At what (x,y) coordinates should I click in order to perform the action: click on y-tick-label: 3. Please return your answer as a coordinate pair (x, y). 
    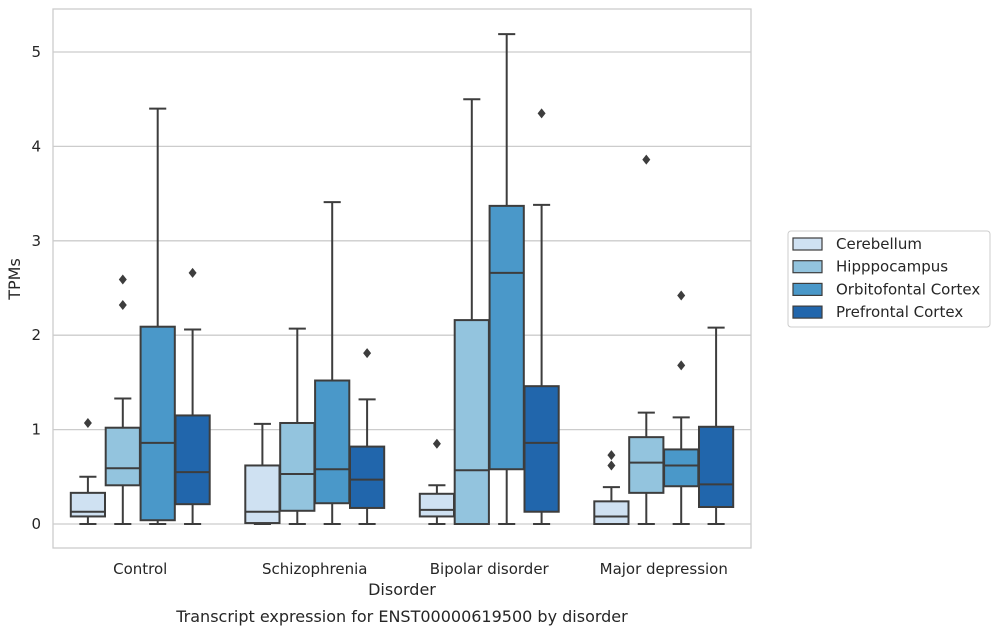
    Looking at the image, I should click on (36, 241).